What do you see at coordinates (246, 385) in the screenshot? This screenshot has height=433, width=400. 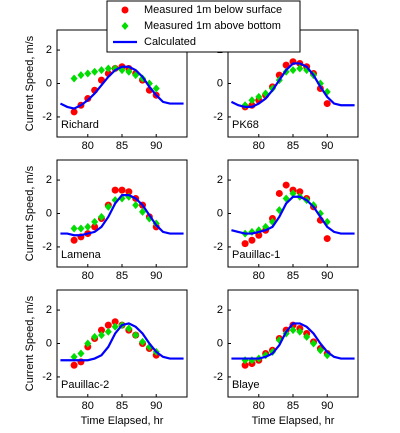 I see `station-label: Blaye` at bounding box center [246, 385].